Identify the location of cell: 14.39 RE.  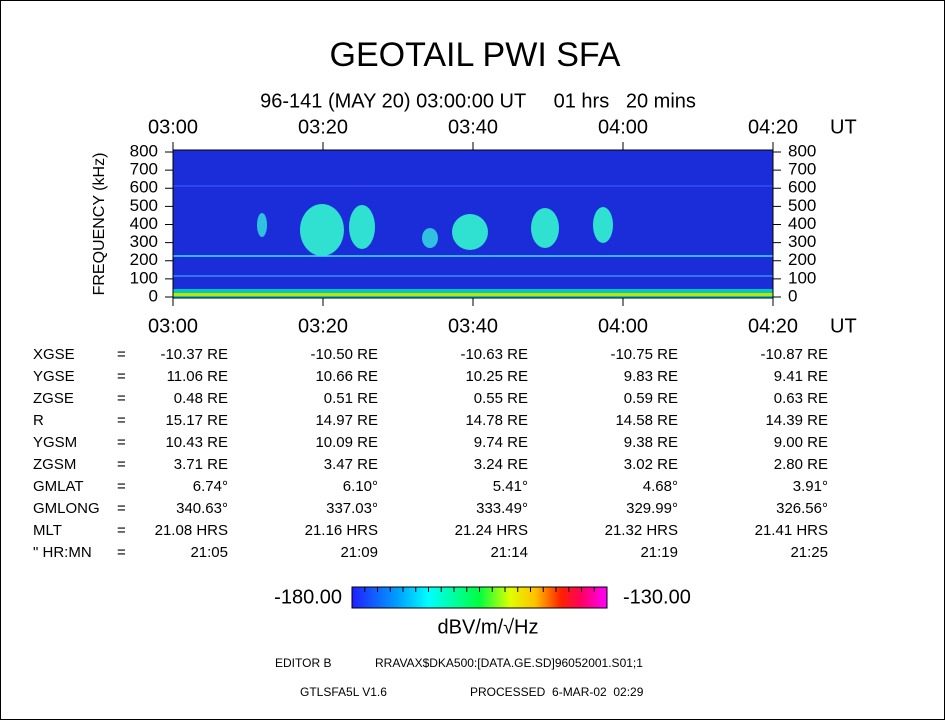
(796, 420).